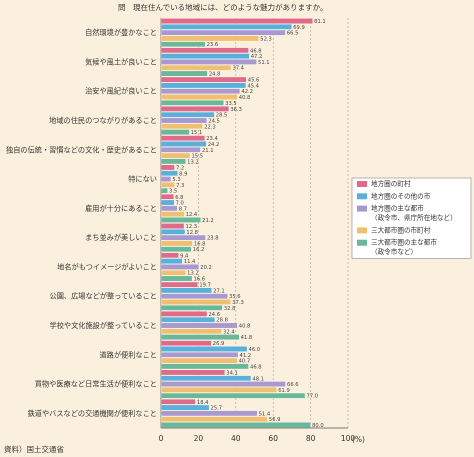  Describe the element at coordinates (217, 409) in the screenshot. I see `data-label: 25.7` at that location.